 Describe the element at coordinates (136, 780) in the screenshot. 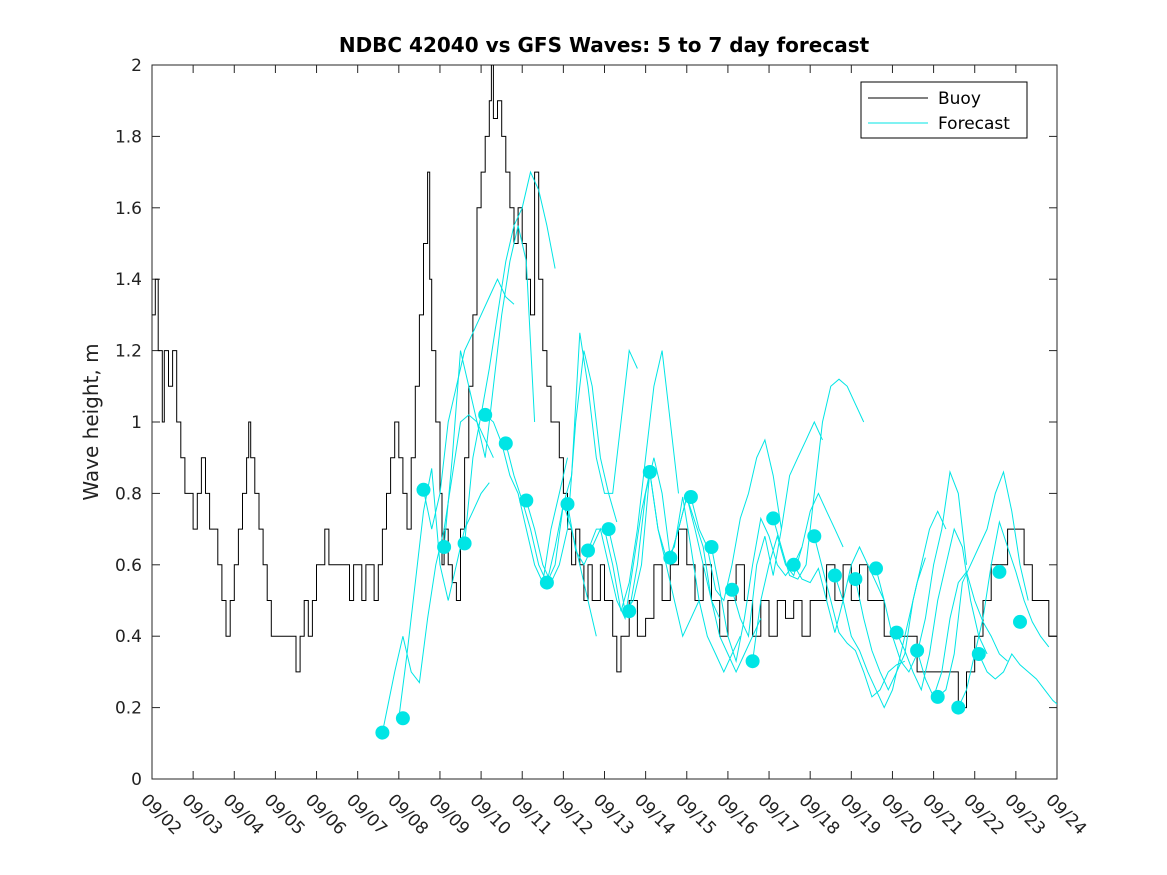

I see `y-tick-label: 0` at that location.